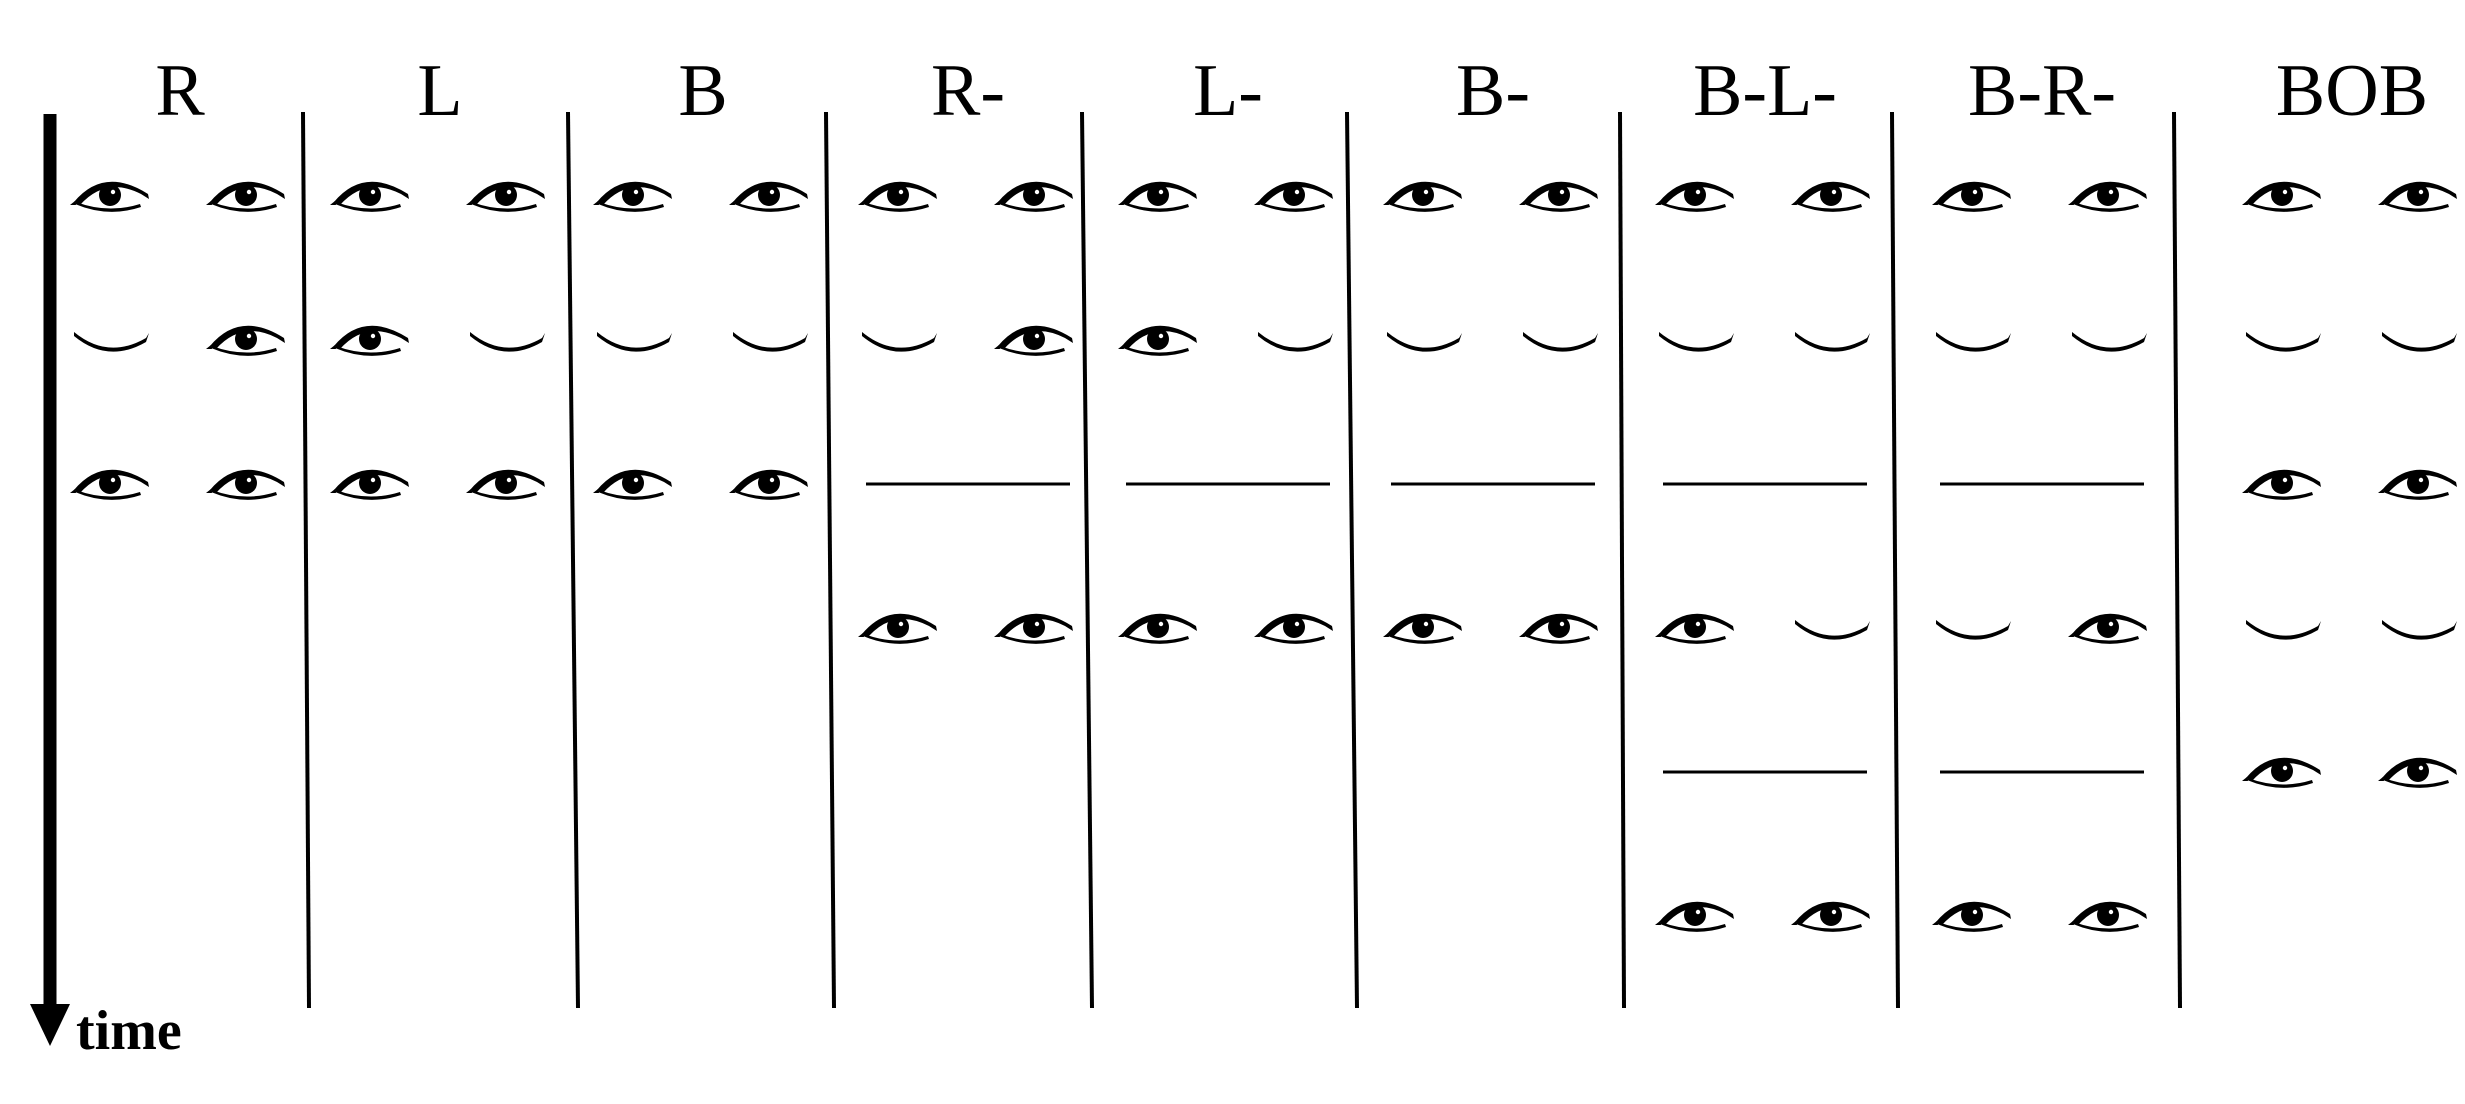 Image resolution: width=2465 pixels, height=1104 pixels. What do you see at coordinates (1228, 91) in the screenshot?
I see `column-title: L-` at bounding box center [1228, 91].